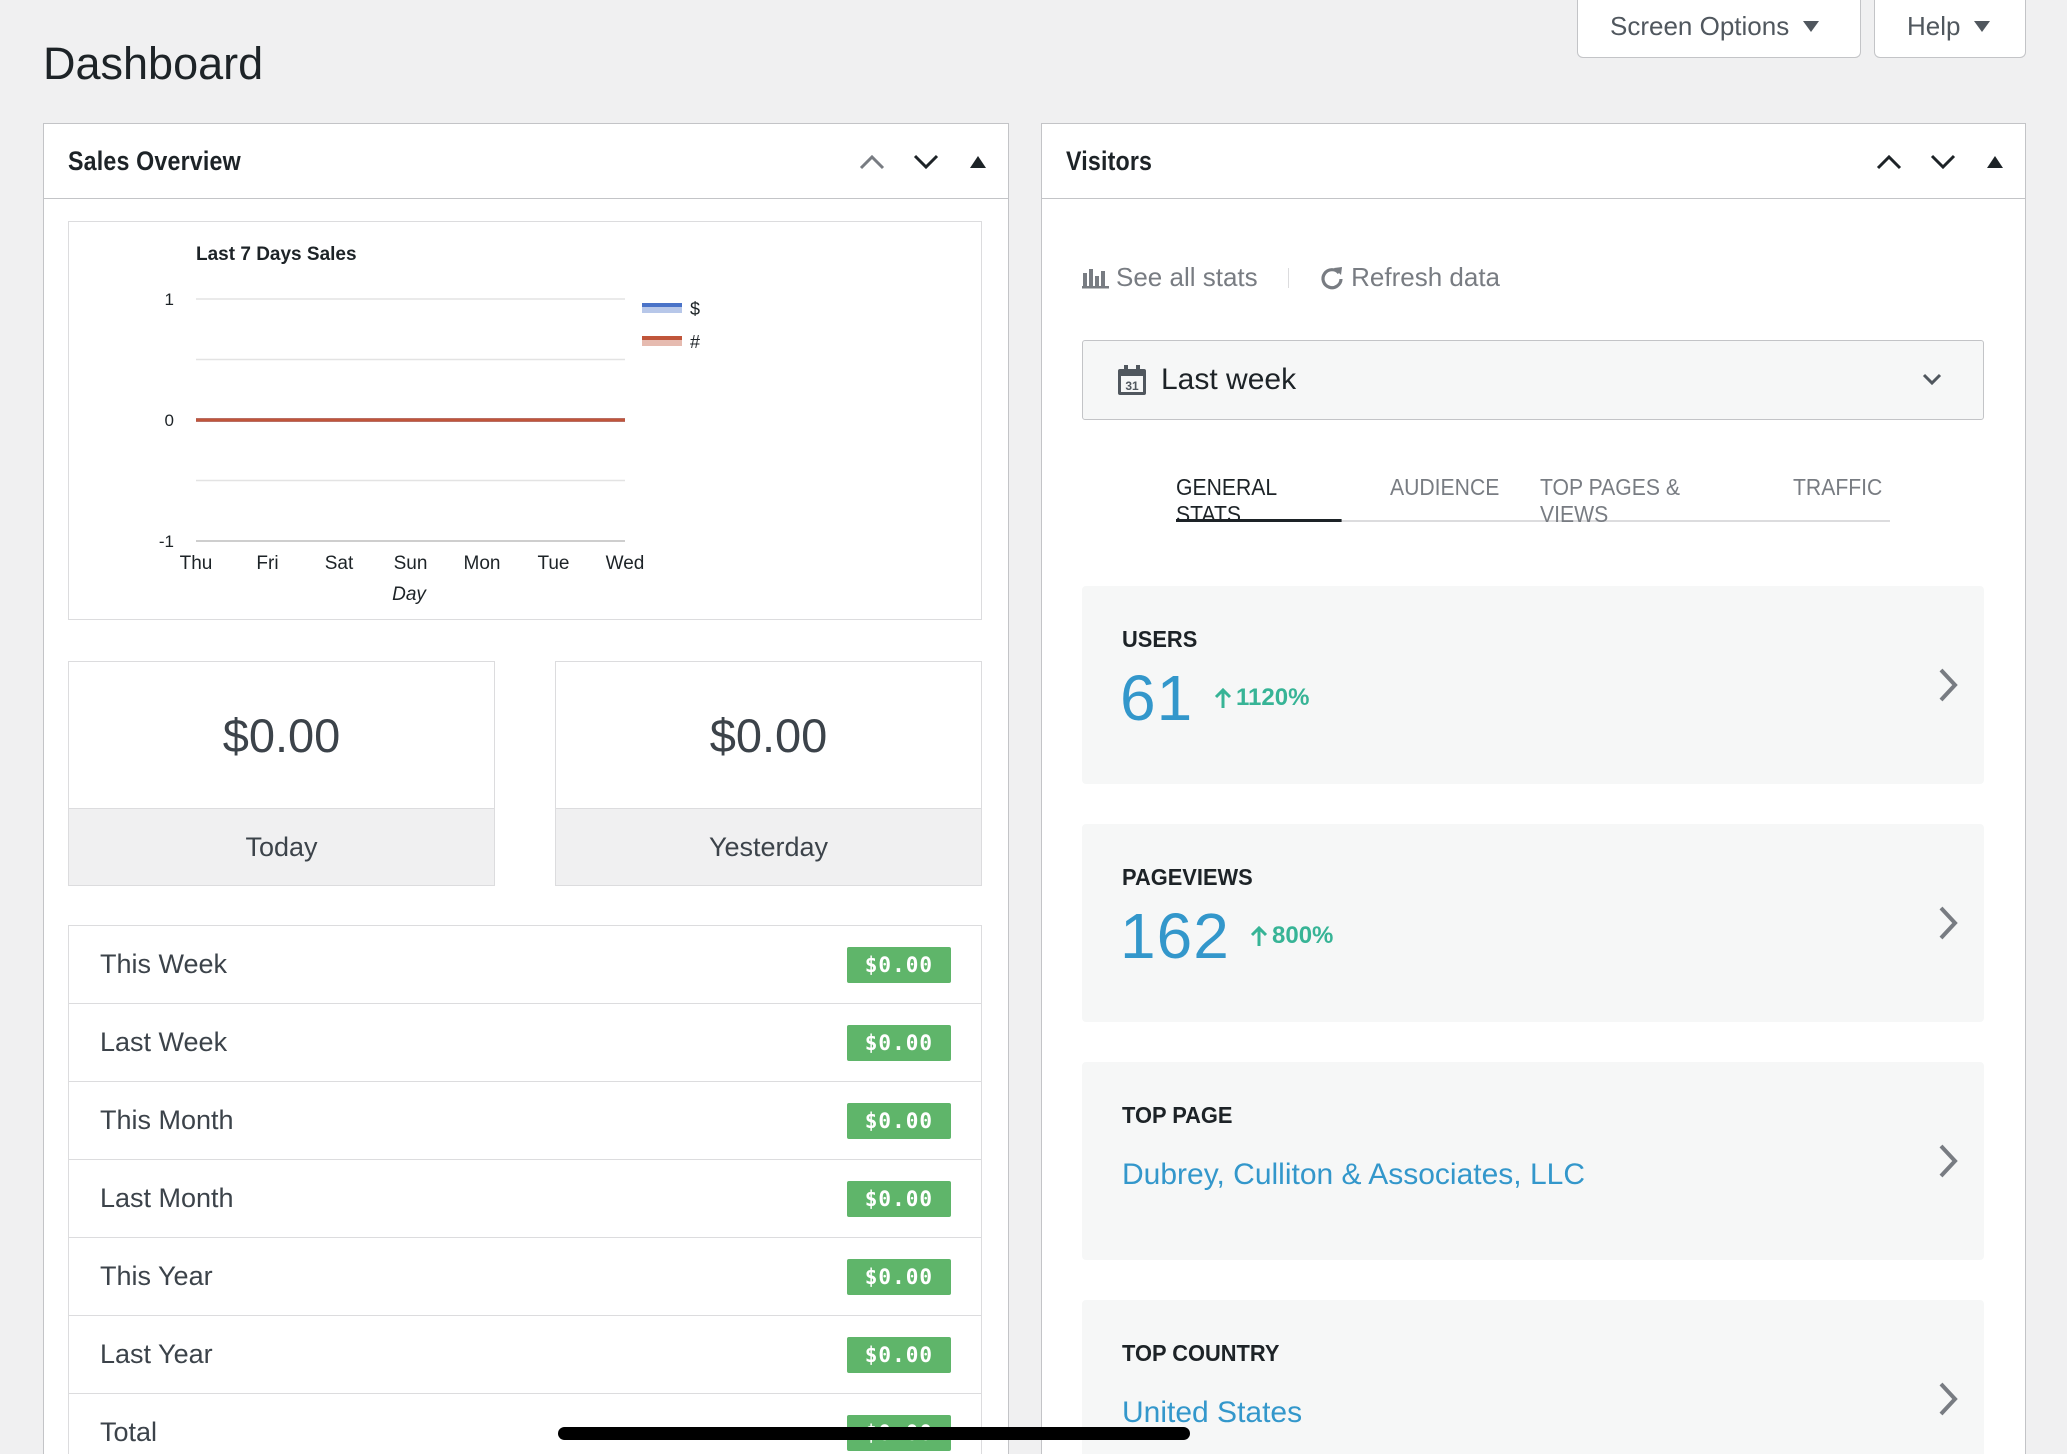 This screenshot has width=2067, height=1454. What do you see at coordinates (1837, 487) in the screenshot?
I see `tab-traffic: TRAFFIC` at bounding box center [1837, 487].